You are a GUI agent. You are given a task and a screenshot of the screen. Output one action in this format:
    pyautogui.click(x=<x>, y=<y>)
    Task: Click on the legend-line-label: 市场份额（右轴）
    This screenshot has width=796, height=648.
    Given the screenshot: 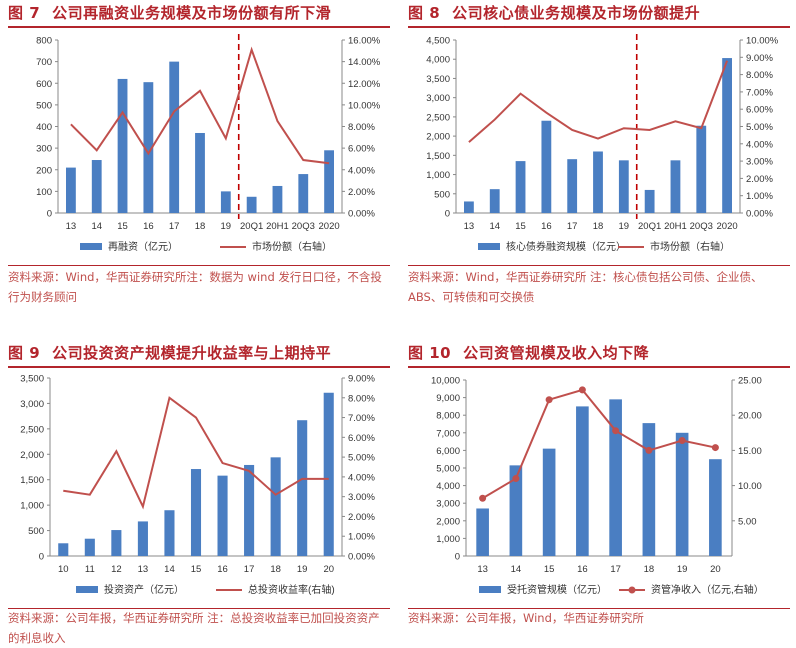 What is the action you would take?
    pyautogui.click(x=690, y=246)
    